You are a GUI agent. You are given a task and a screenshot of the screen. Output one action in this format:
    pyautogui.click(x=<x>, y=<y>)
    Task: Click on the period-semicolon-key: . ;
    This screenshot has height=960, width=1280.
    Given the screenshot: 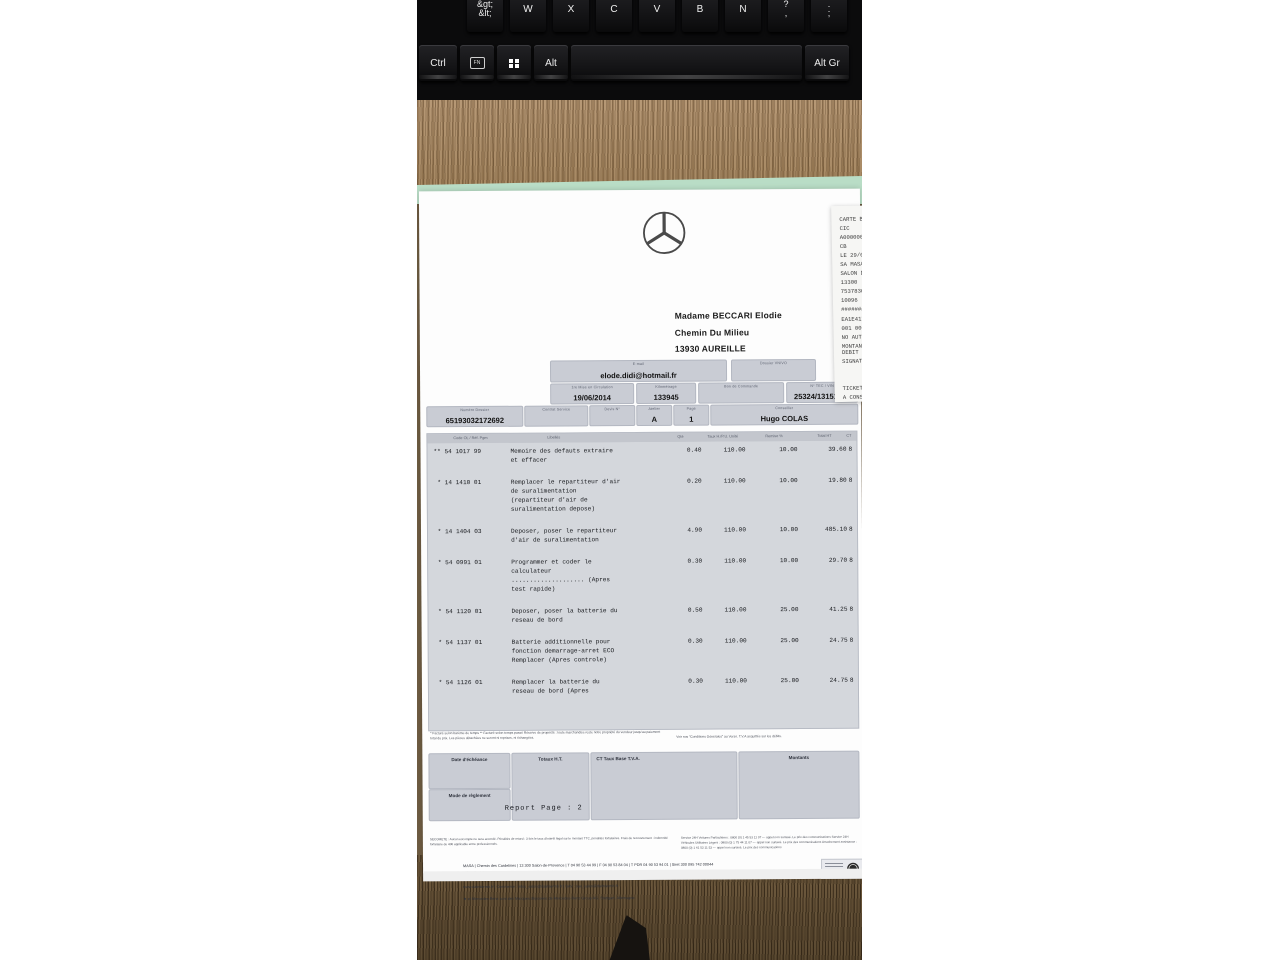 What is the action you would take?
    pyautogui.click(x=829, y=16)
    